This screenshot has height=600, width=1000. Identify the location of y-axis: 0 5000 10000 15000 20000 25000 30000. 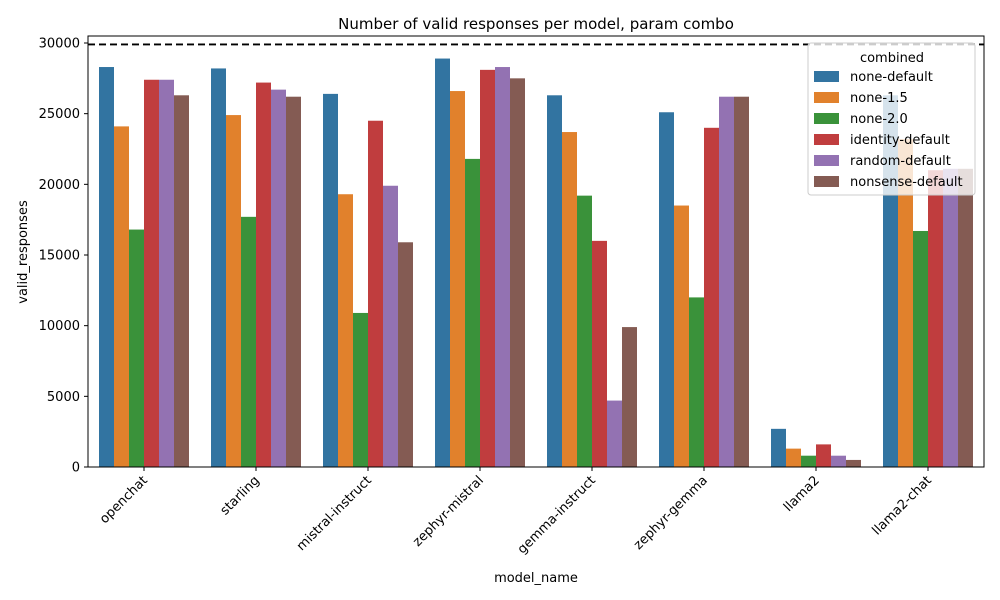
(63, 256).